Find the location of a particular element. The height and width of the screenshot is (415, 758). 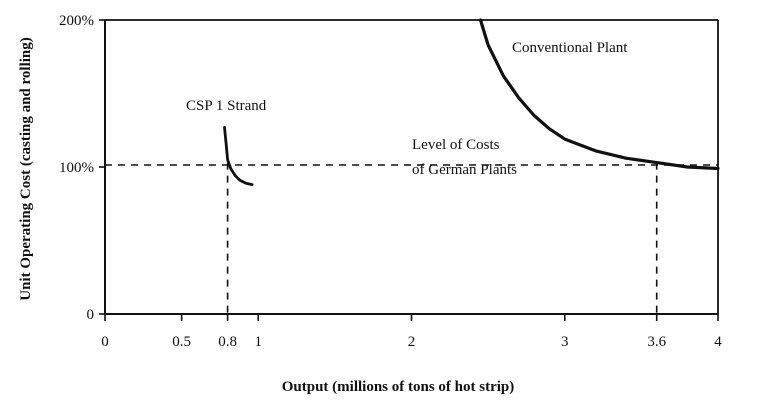

y-tick-label: 0 is located at coordinates (91, 315).